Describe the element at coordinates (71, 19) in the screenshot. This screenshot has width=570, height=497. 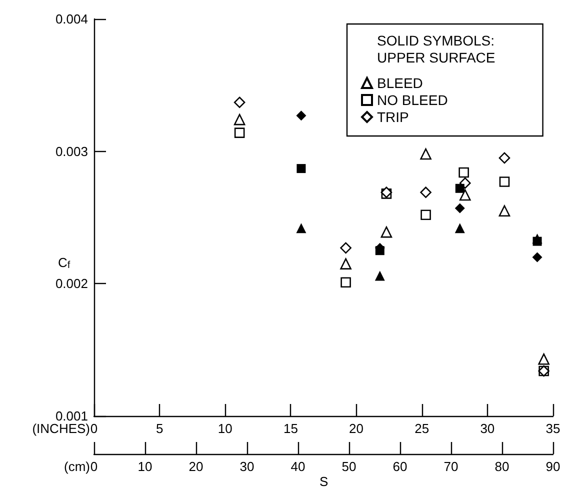
I see `y-tick-label: 0.004` at that location.